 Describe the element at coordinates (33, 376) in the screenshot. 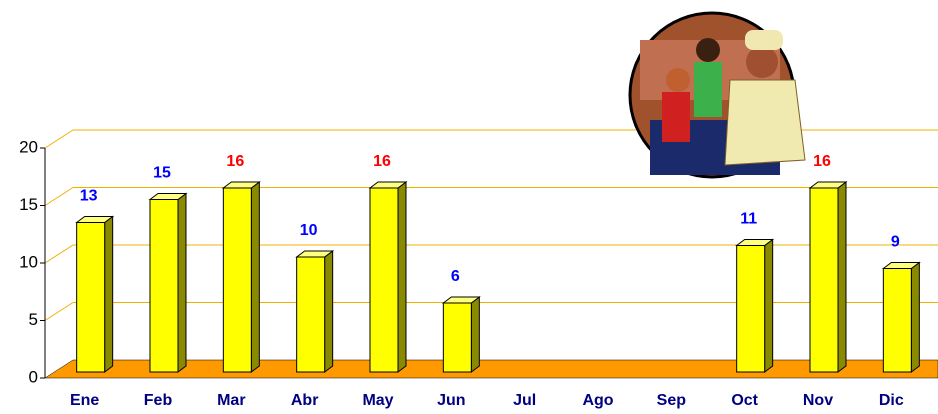

I see `y-tick-label: 0` at that location.